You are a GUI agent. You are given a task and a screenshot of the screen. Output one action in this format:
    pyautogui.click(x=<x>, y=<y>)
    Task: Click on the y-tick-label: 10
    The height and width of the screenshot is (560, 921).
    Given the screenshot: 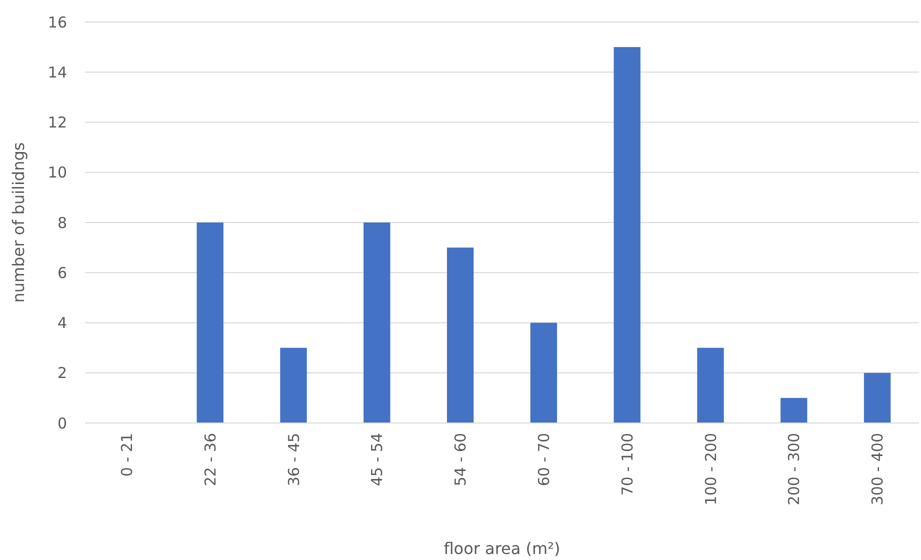 What is the action you would take?
    pyautogui.click(x=57, y=173)
    